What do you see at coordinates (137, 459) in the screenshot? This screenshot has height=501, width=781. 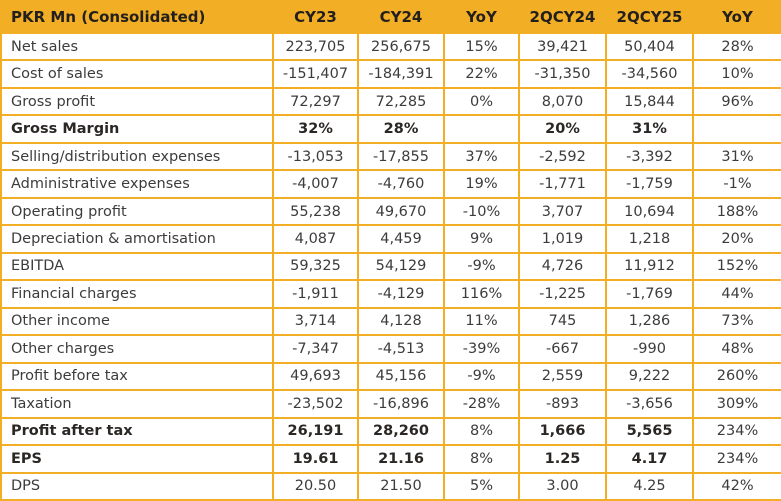 I see `row-label: EPS` at bounding box center [137, 459].